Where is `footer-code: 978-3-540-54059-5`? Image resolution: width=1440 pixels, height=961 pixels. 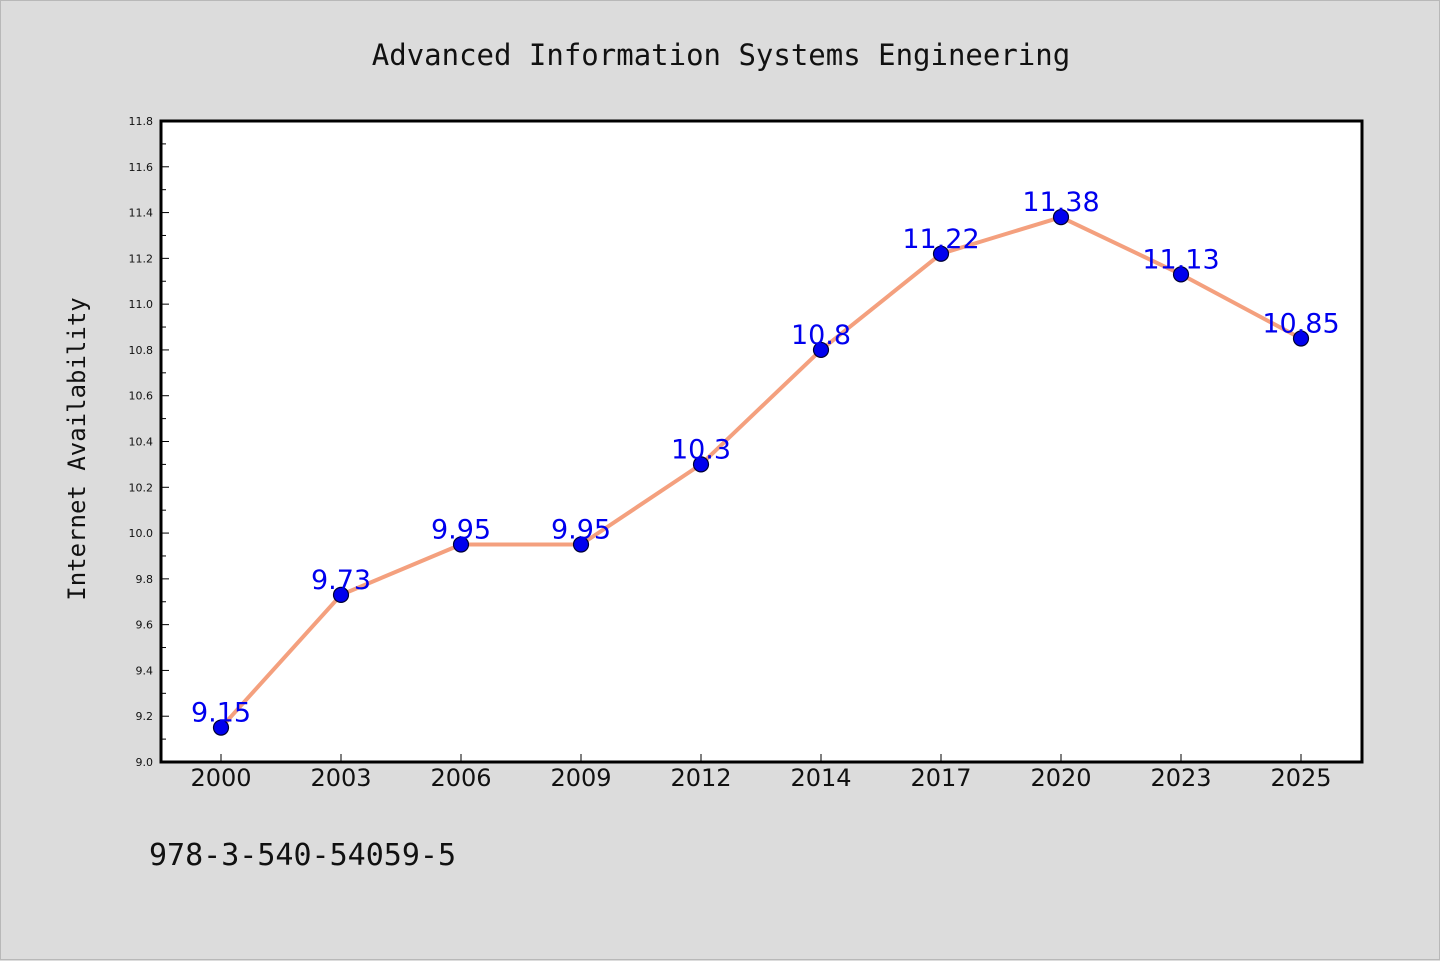
footer-code: 978-3-540-54059-5 is located at coordinates (302, 855).